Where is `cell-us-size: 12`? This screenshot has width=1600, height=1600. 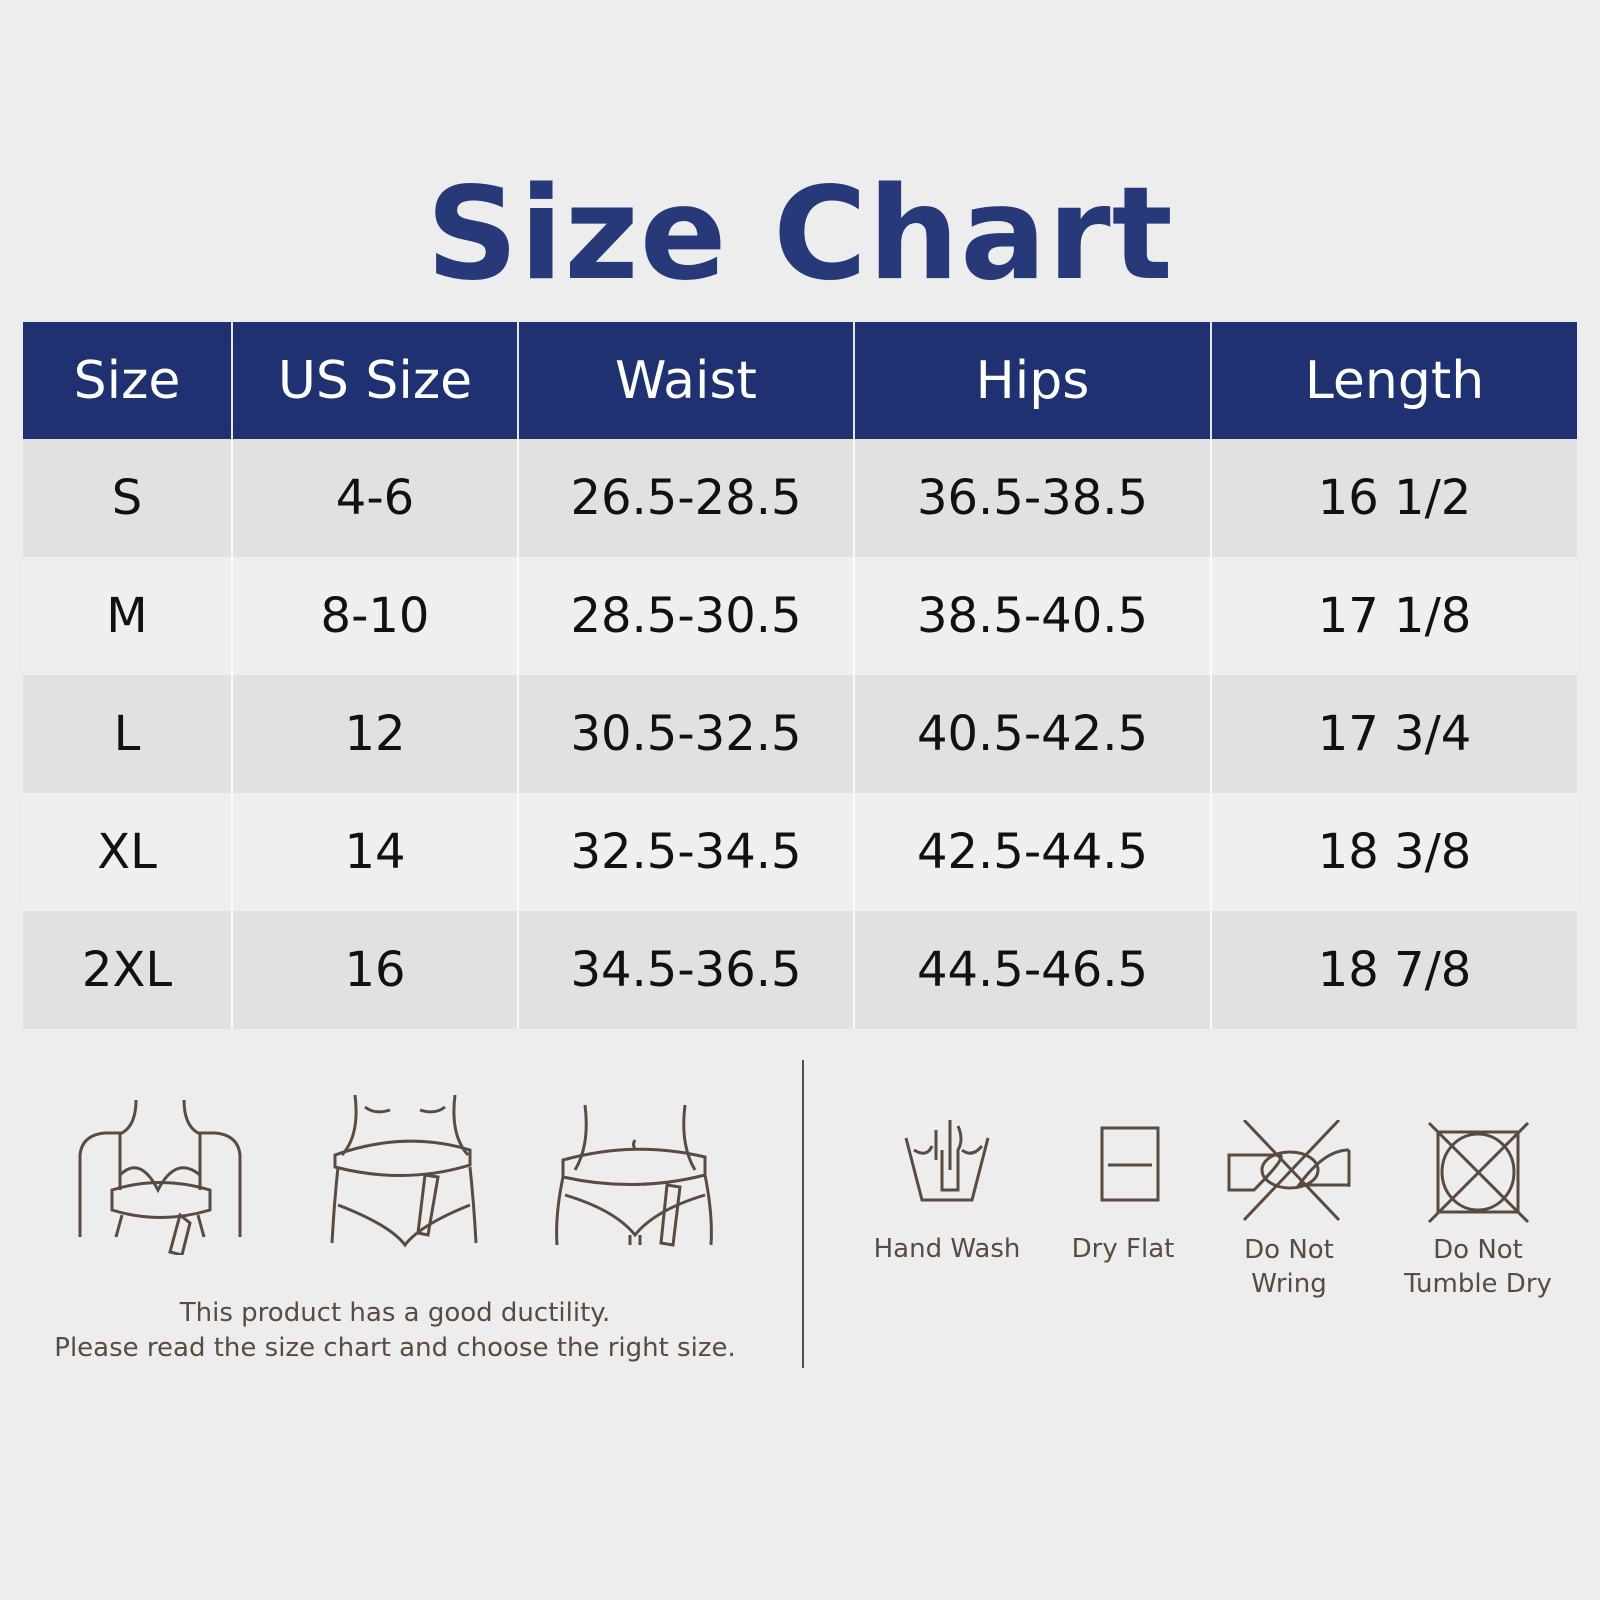
cell-us-size: 12 is located at coordinates (375, 734).